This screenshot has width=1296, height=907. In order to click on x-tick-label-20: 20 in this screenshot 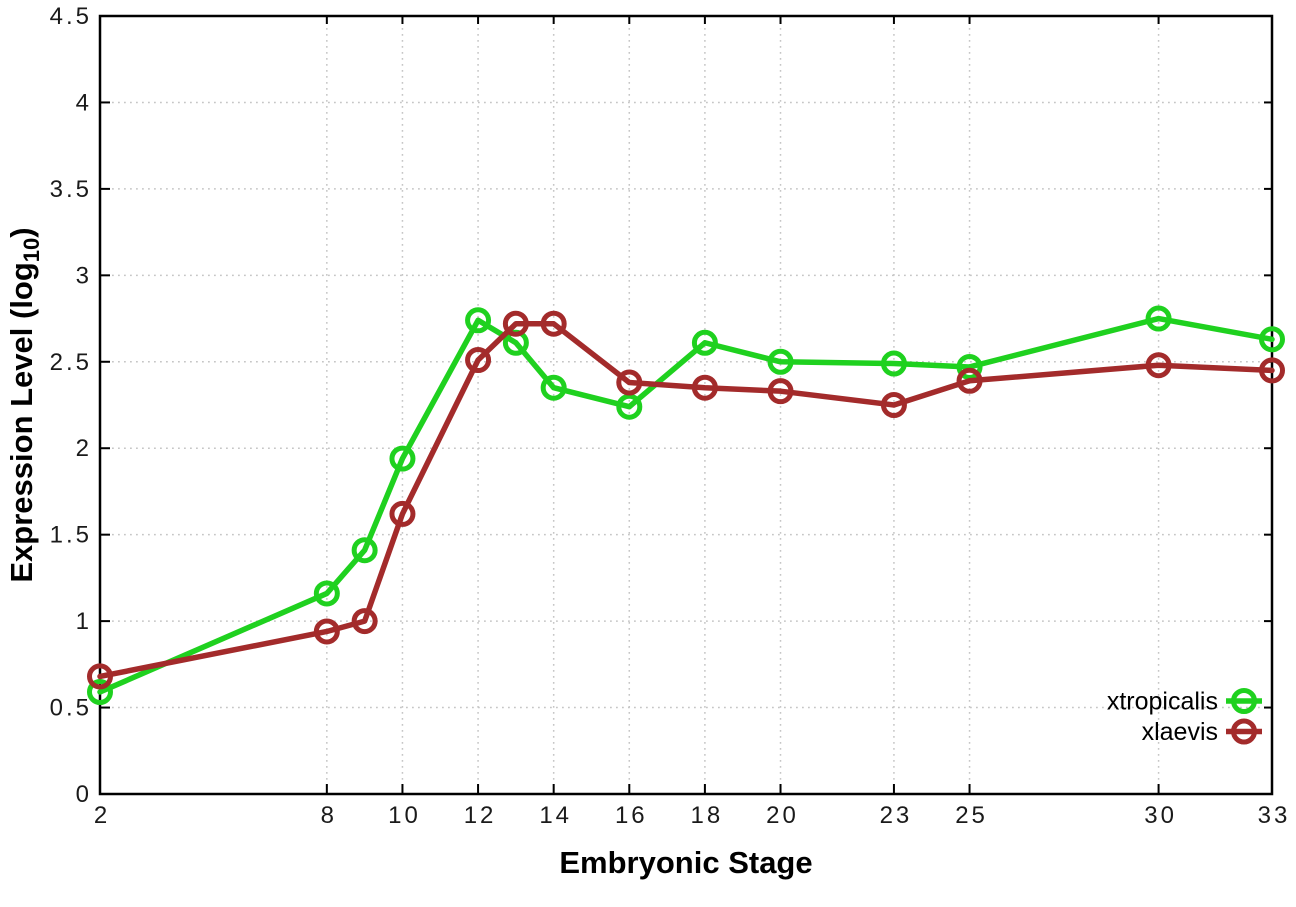, I will do `click(782, 815)`.